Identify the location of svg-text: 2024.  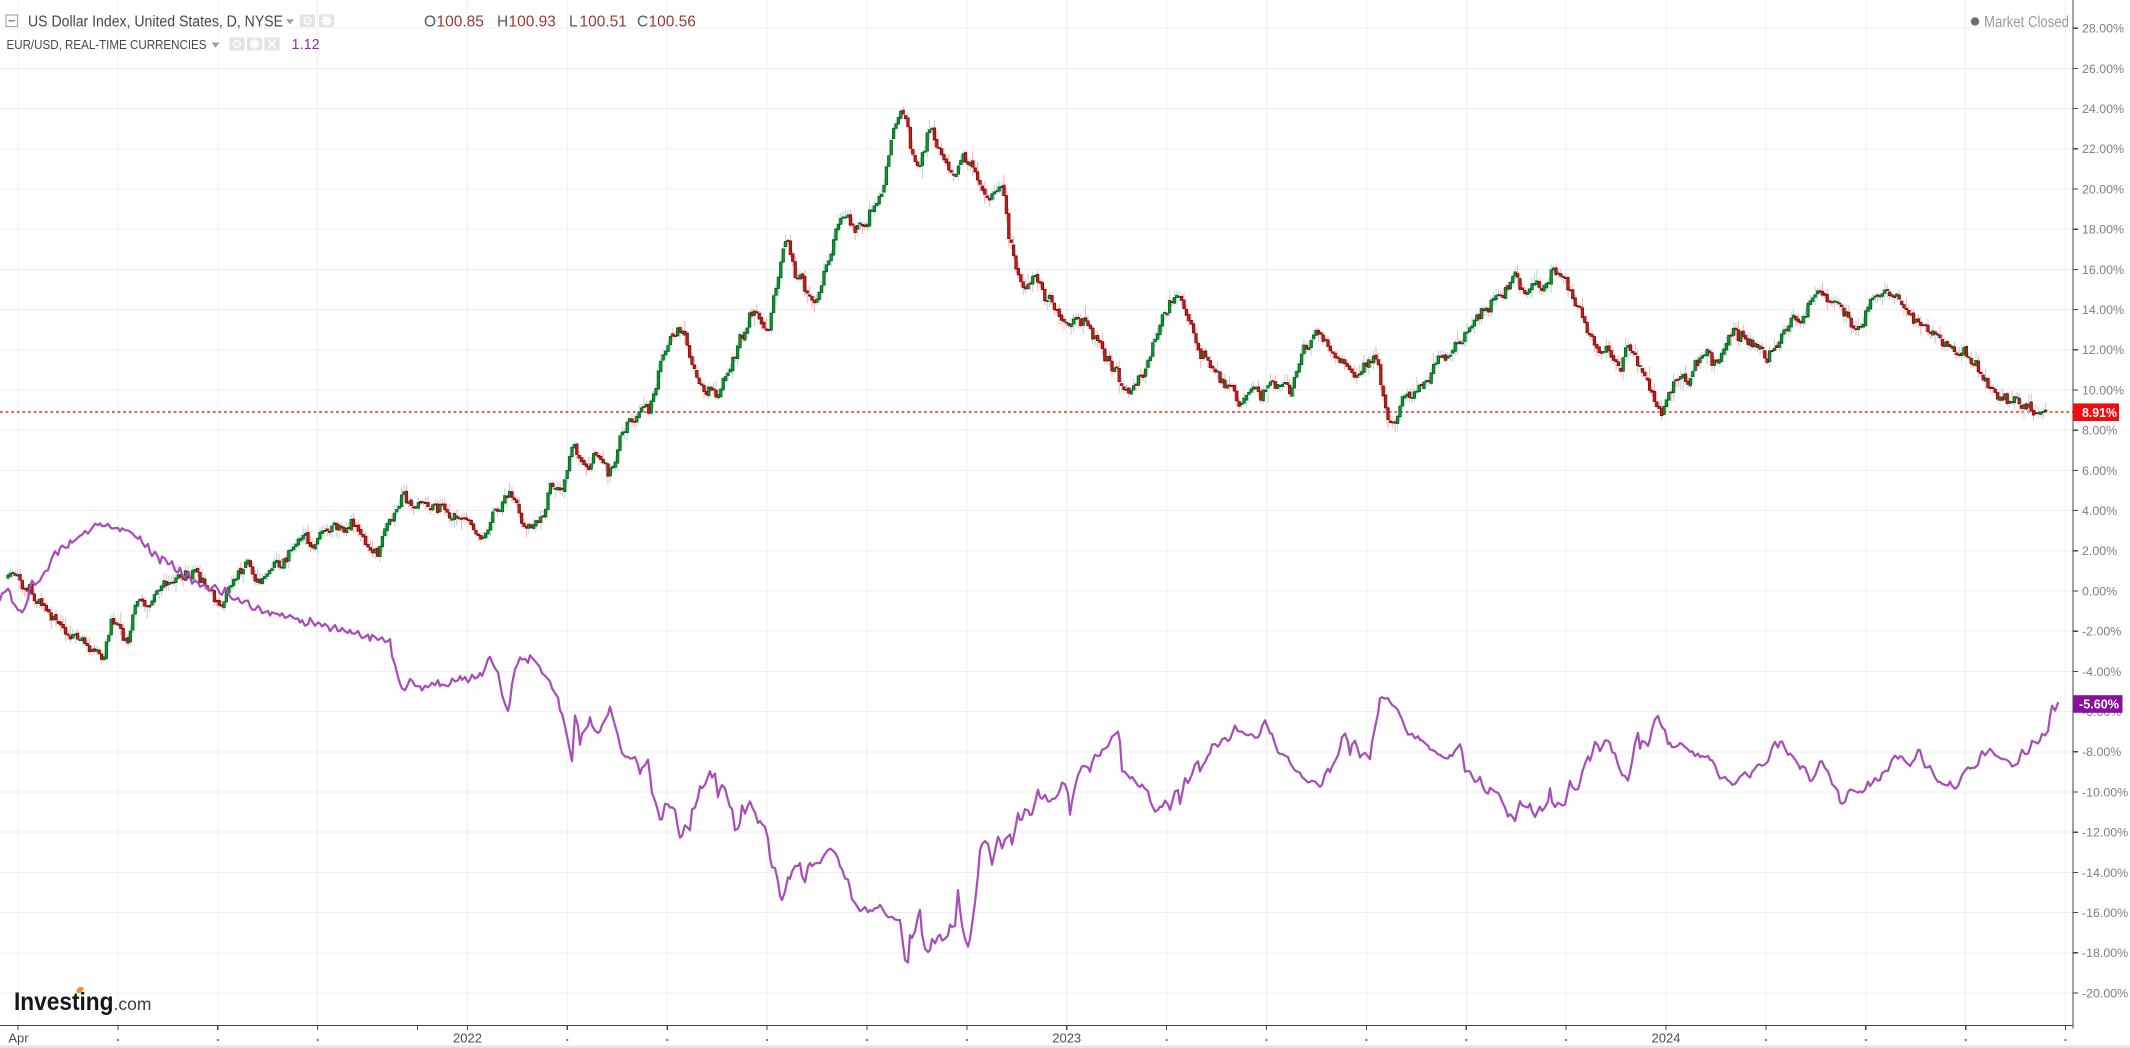
(1666, 1037).